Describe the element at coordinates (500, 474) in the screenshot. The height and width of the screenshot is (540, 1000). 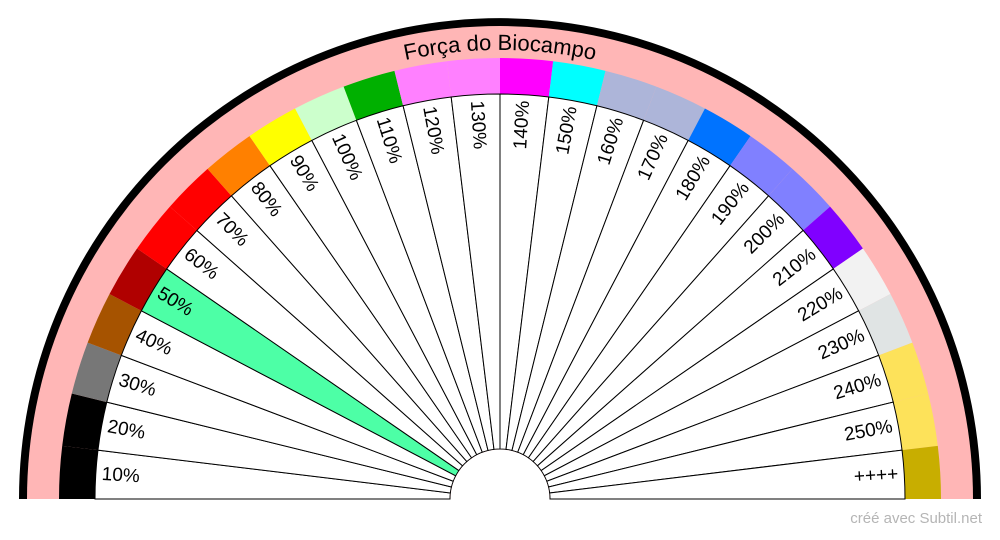
I see `center-hub` at that location.